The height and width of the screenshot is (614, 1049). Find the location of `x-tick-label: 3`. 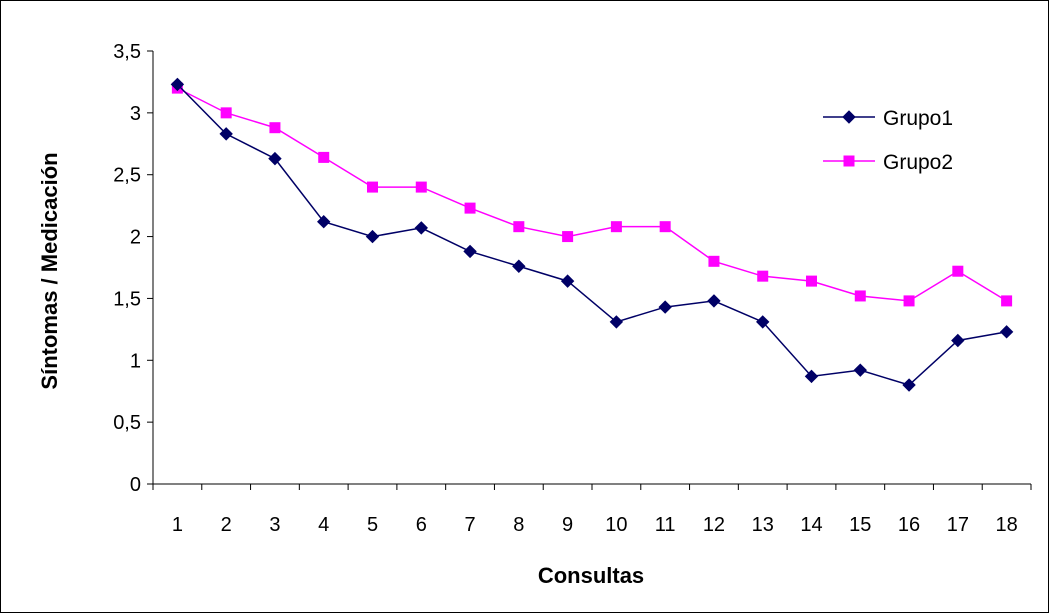

x-tick-label: 3 is located at coordinates (274, 525).